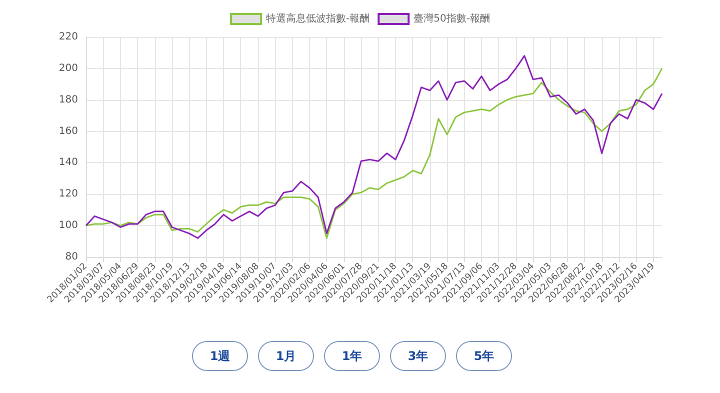 The image size is (720, 393). What do you see at coordinates (418, 356) in the screenshot?
I see `period-button: 3年` at bounding box center [418, 356].